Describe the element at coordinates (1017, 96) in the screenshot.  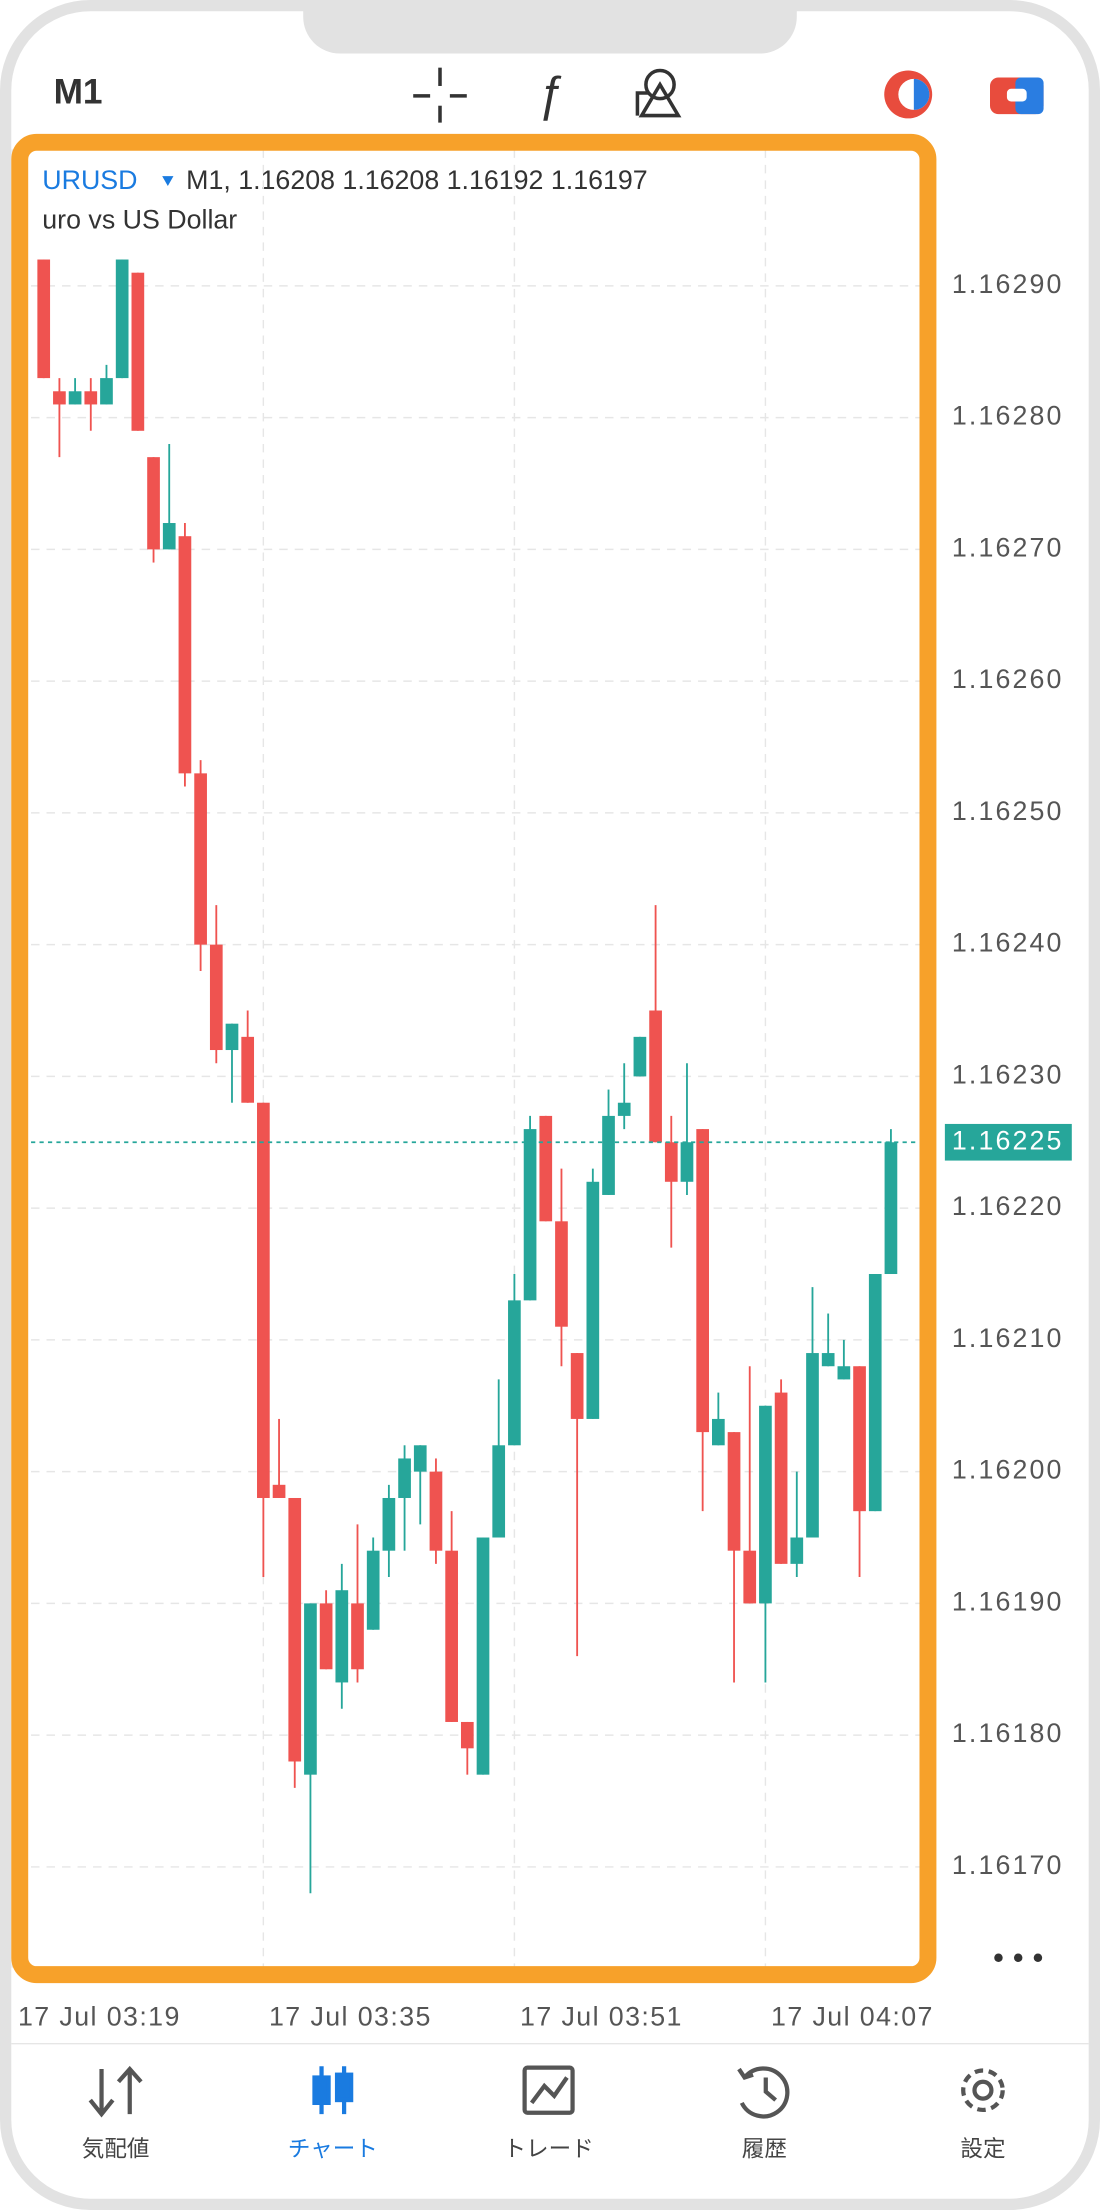
I see `trade-icon` at that location.